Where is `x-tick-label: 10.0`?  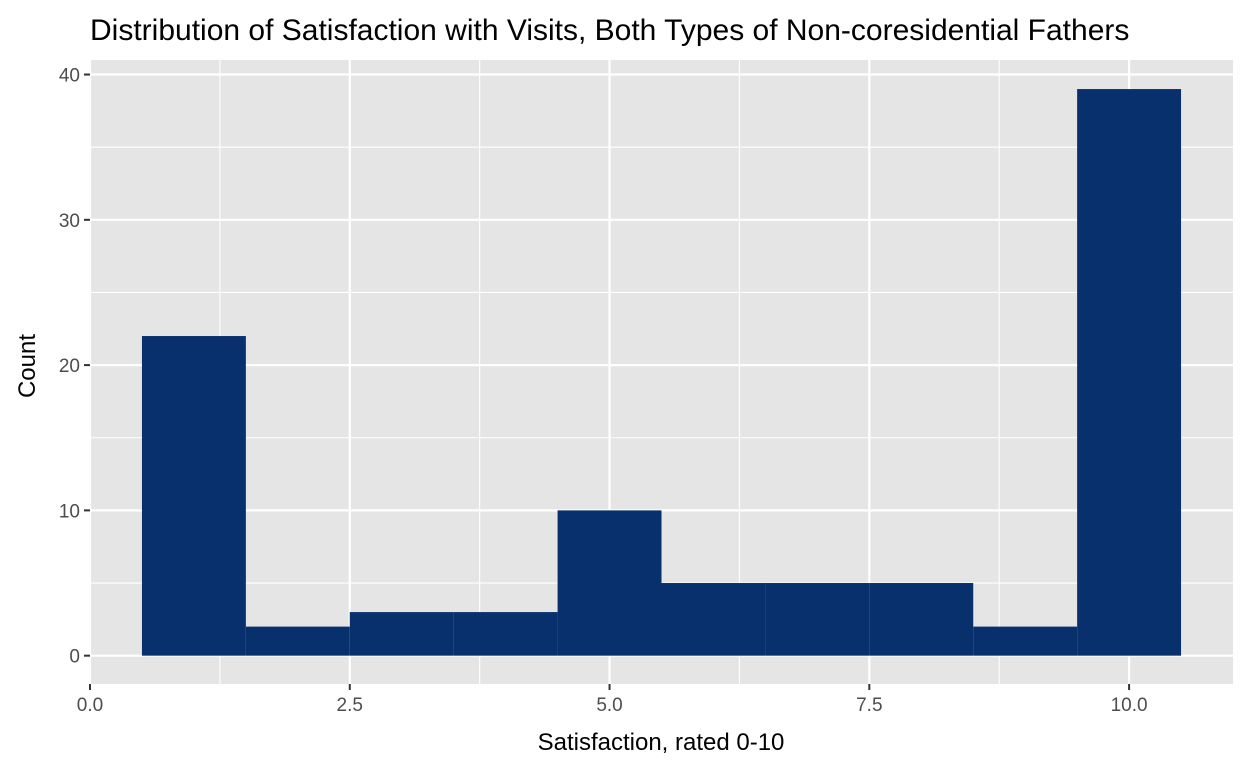
x-tick-label: 10.0 is located at coordinates (1129, 705).